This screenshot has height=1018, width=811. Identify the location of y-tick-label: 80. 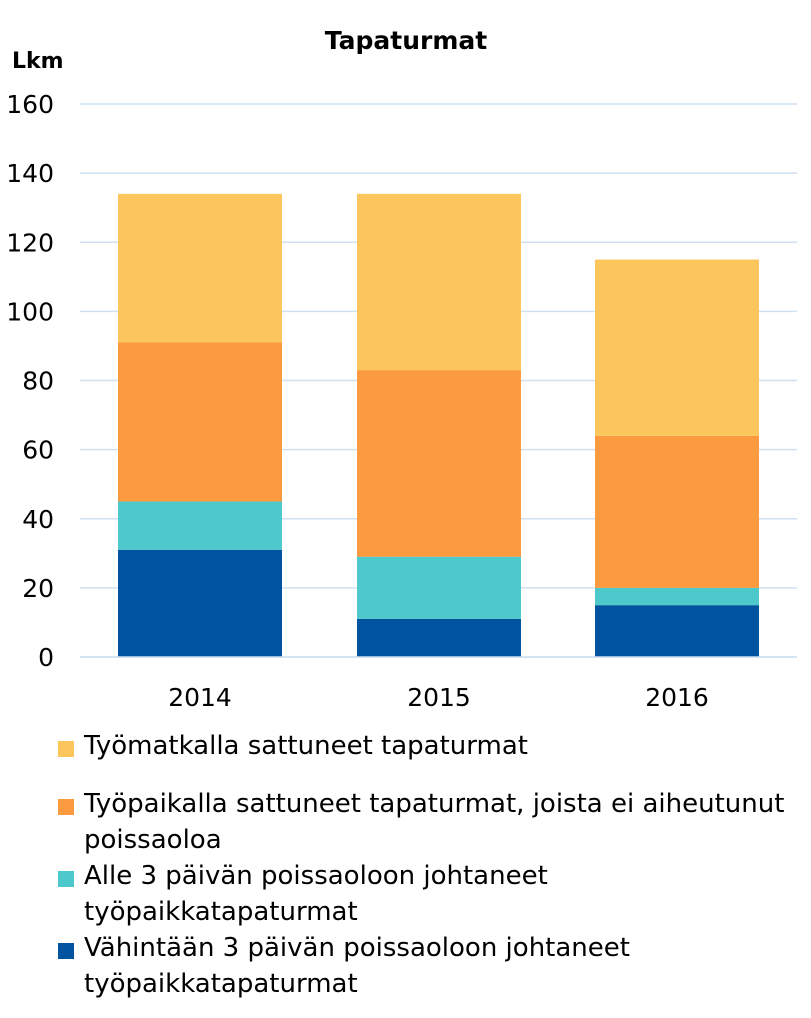
(38, 381).